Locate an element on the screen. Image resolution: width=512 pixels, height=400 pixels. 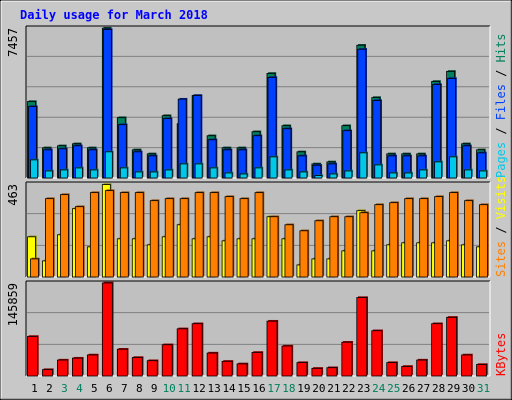
x-tick-label: 2 is located at coordinates (49, 388).